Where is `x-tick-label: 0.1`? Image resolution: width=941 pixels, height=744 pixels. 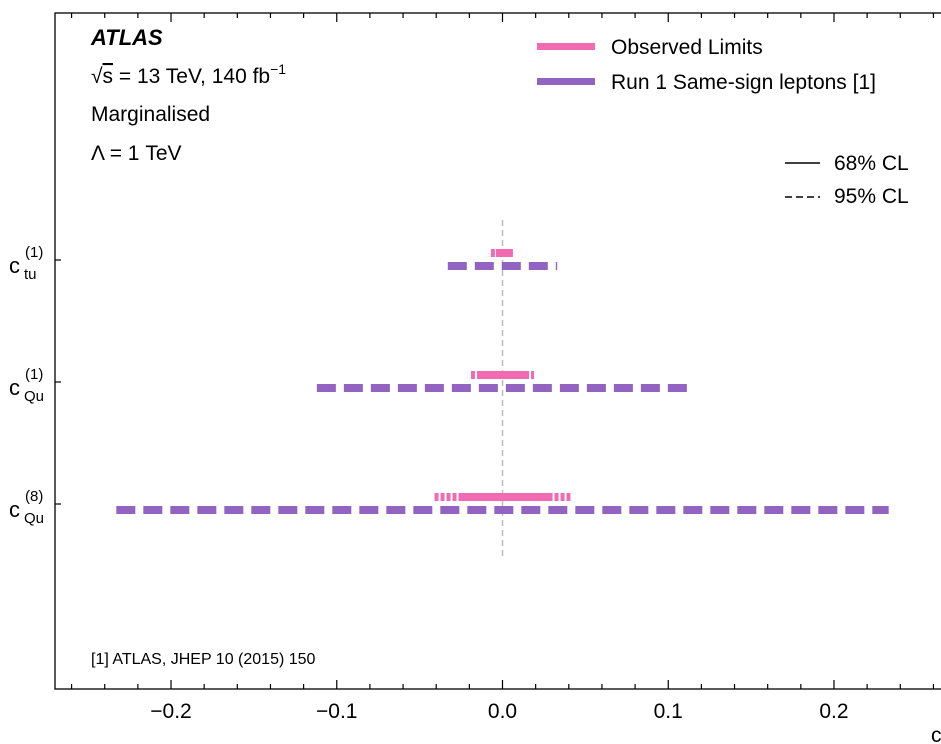
x-tick-label: 0.1 is located at coordinates (668, 711).